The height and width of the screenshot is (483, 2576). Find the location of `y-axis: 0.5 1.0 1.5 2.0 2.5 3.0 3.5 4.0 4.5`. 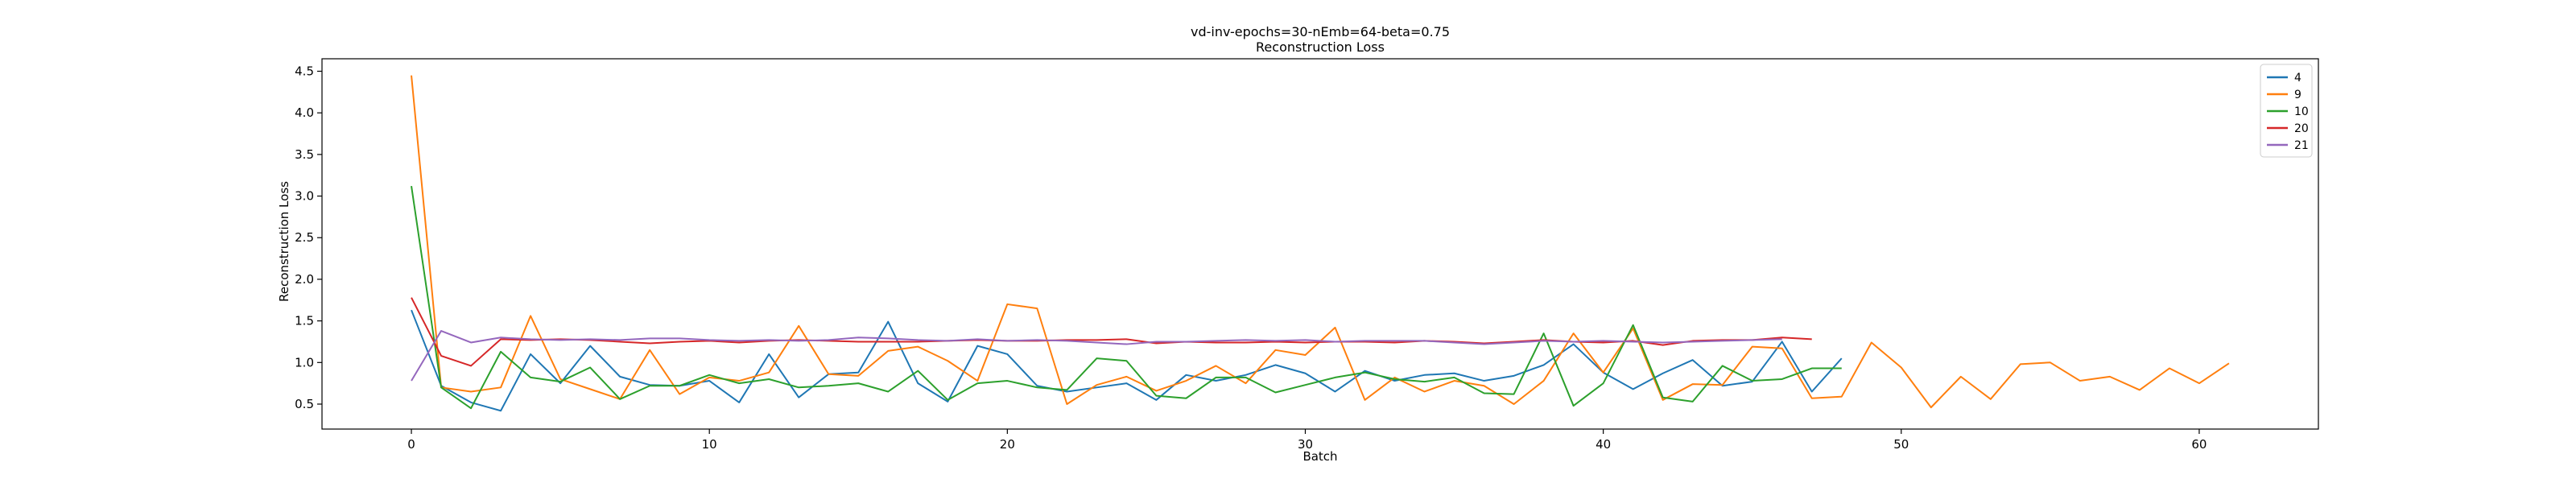

y-axis: 0.5 1.0 1.5 2.0 2.5 3.0 3.5 4.0 4.5 is located at coordinates (308, 237).